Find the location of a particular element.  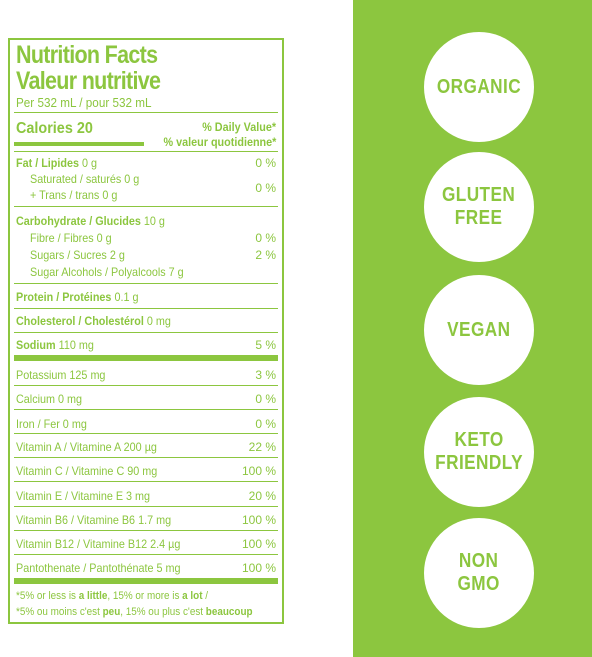

calories-underline is located at coordinates (79, 144).